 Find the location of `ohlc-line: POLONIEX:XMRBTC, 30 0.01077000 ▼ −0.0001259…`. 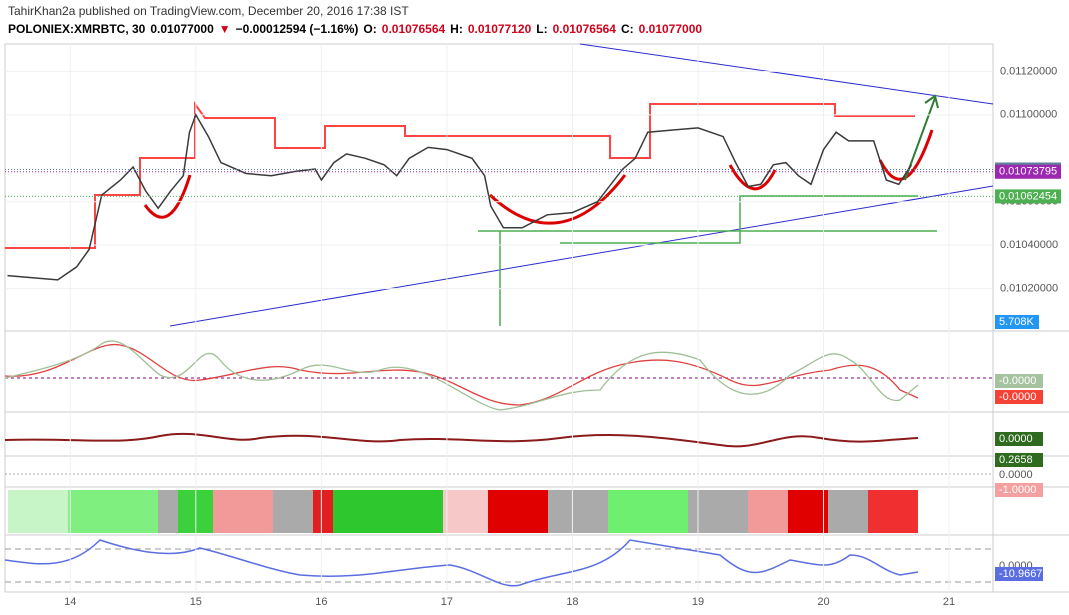

ohlc-line: POLONIEX:XMRBTC, 30 0.01077000 ▼ −0.0001259… is located at coordinates (357, 29).